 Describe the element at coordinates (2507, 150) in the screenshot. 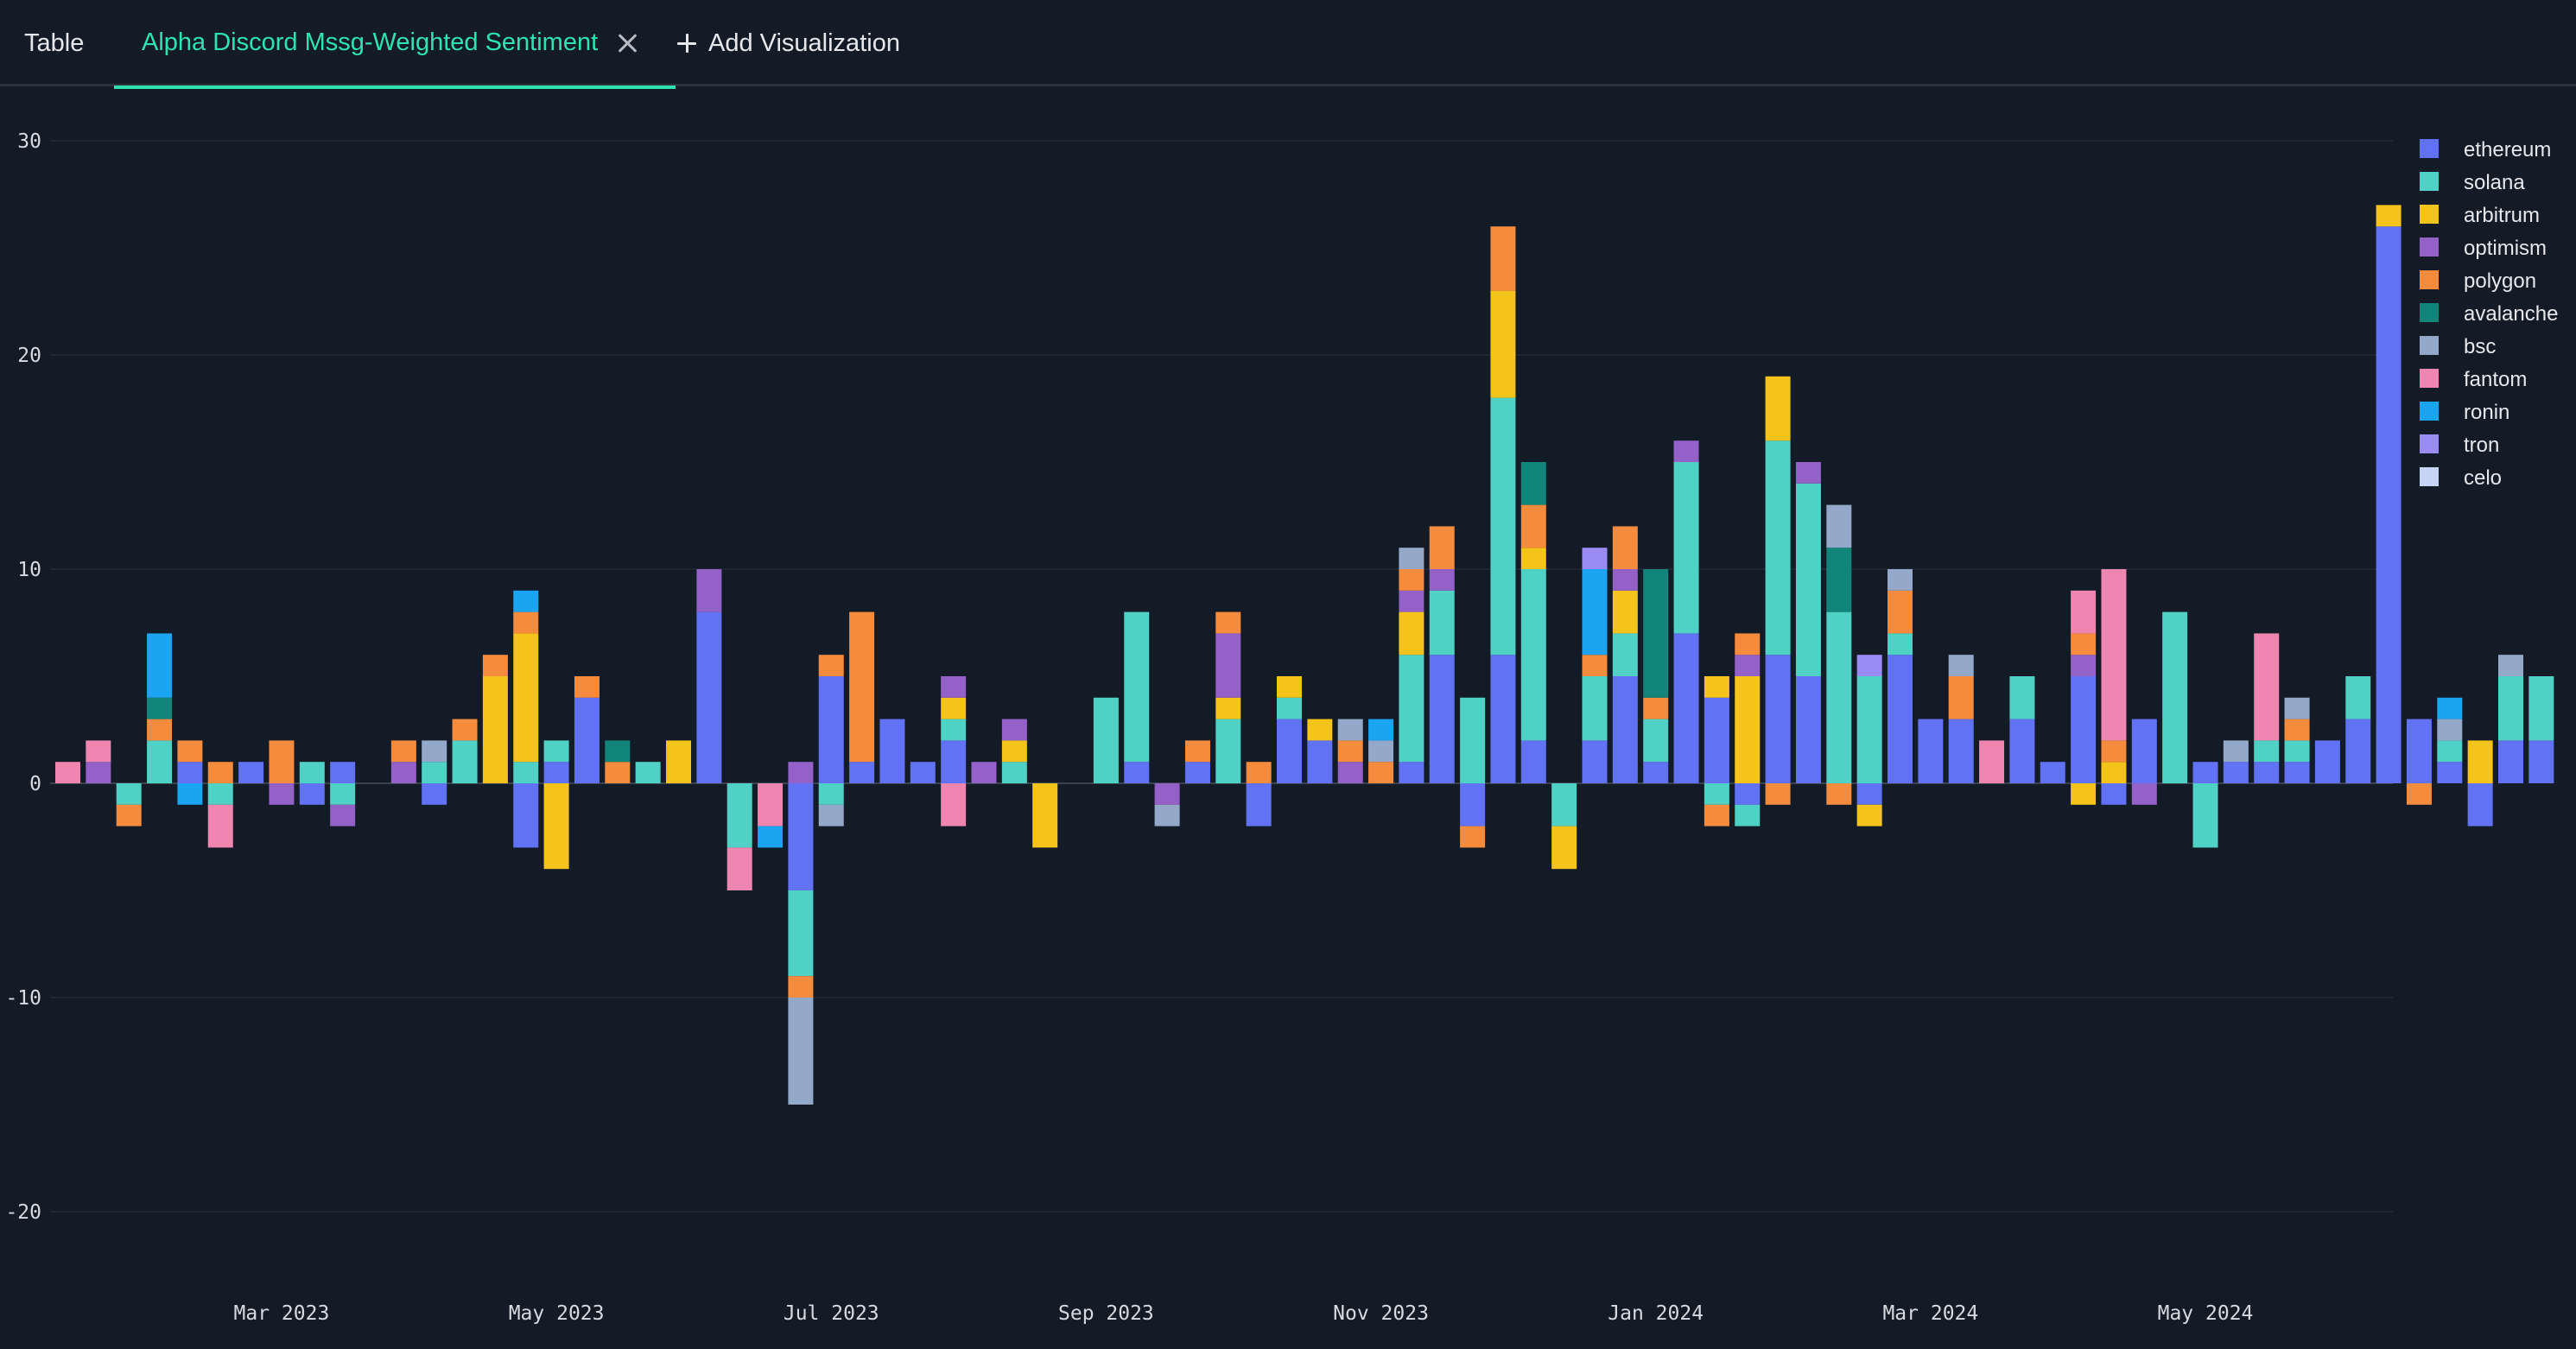

I see `legend-label-ethereum: ethereum` at that location.